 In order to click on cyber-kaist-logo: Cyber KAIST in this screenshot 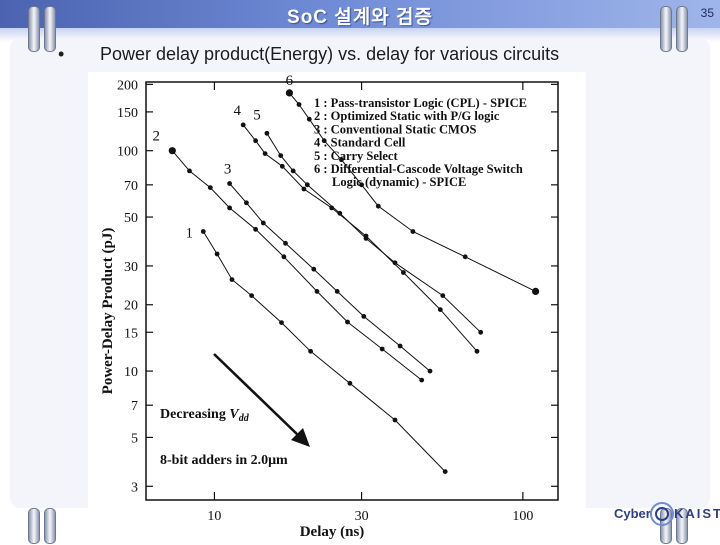, I will do `click(666, 515)`.